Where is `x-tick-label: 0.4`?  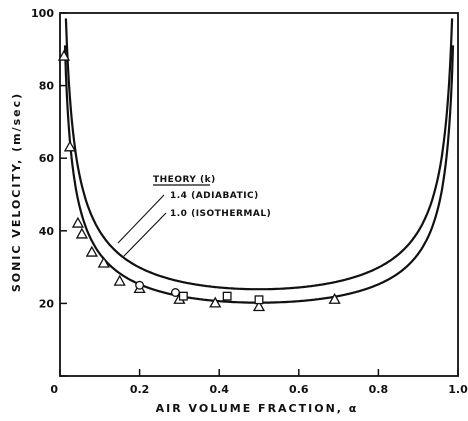 x-tick-label: 0.4 is located at coordinates (219, 389).